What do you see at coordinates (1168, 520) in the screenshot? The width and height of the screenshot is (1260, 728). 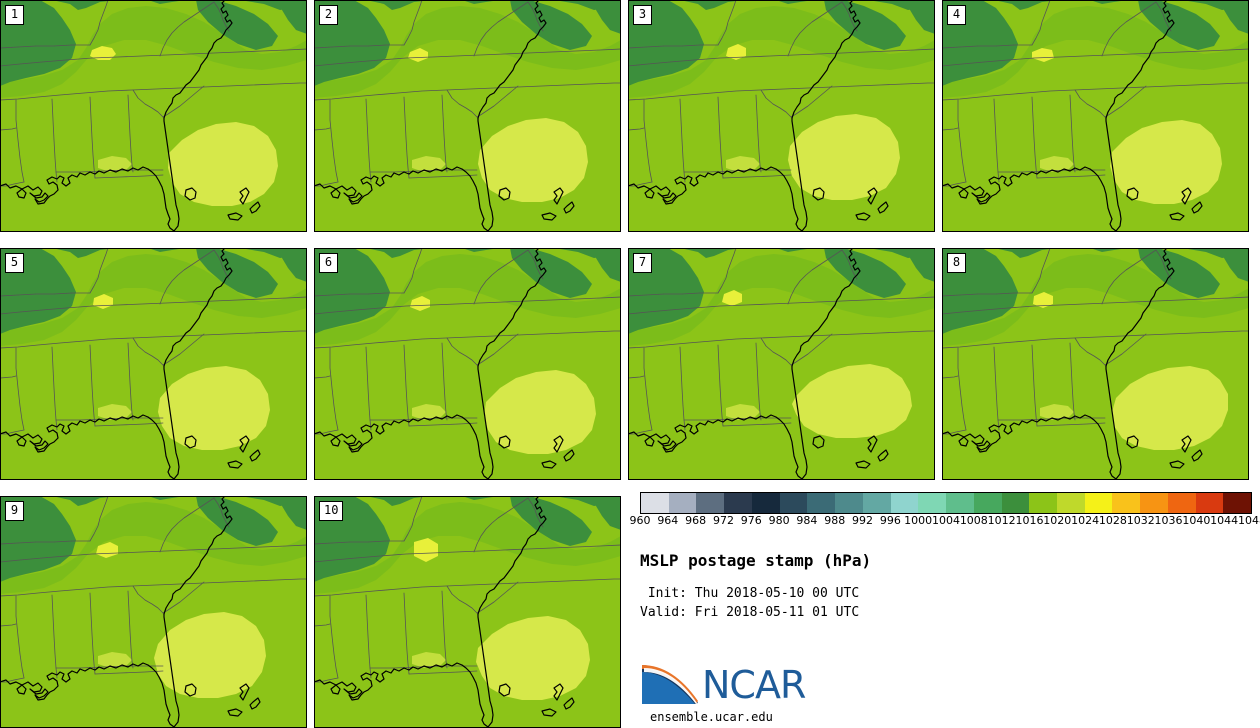 I see `colorbar-tick: 1036` at bounding box center [1168, 520].